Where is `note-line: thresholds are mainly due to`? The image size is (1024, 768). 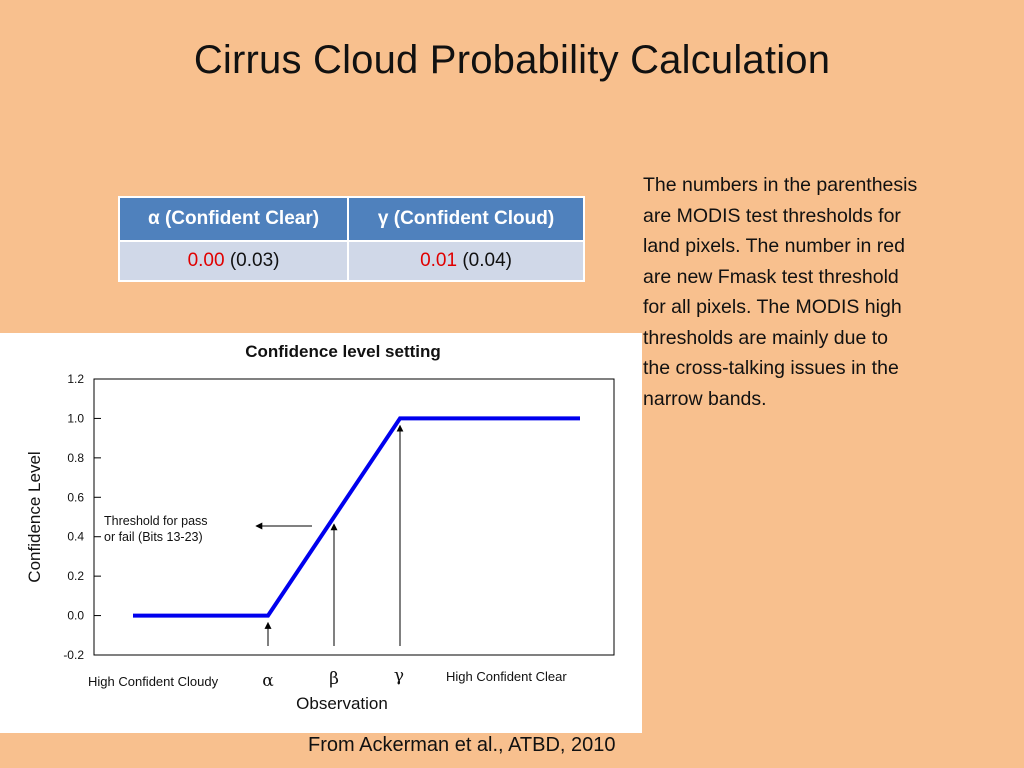 note-line: thresholds are mainly due to is located at coordinates (765, 337).